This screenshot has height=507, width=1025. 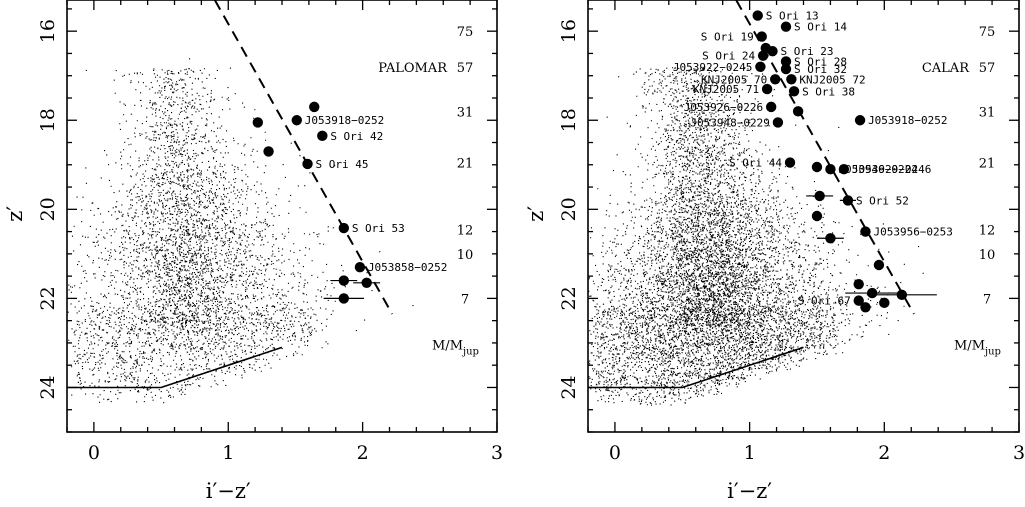 What do you see at coordinates (912, 232) in the screenshot?
I see `candidate-label: J053956−0253` at bounding box center [912, 232].